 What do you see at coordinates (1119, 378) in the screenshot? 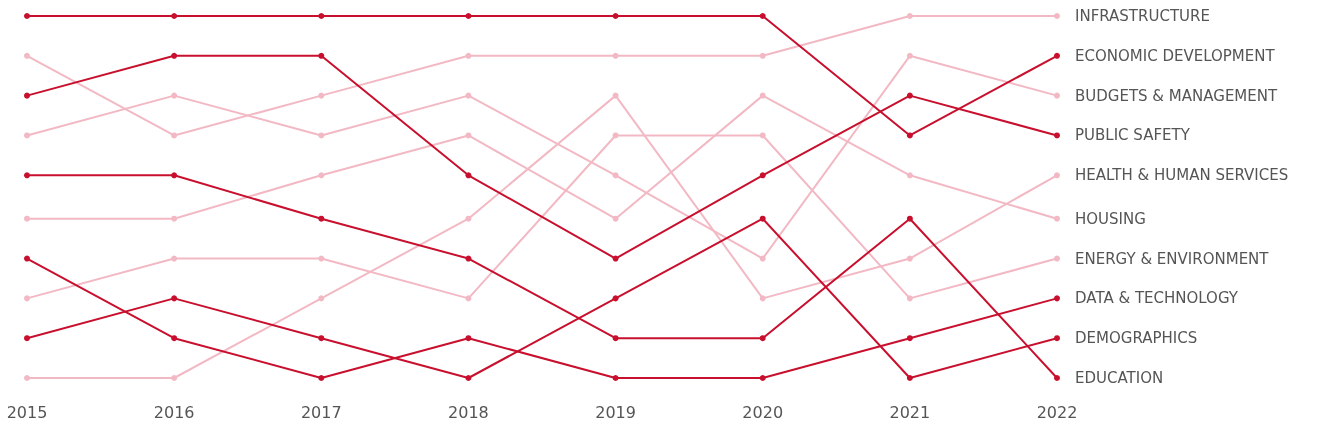
I see `series-label: EDUCATION` at bounding box center [1119, 378].